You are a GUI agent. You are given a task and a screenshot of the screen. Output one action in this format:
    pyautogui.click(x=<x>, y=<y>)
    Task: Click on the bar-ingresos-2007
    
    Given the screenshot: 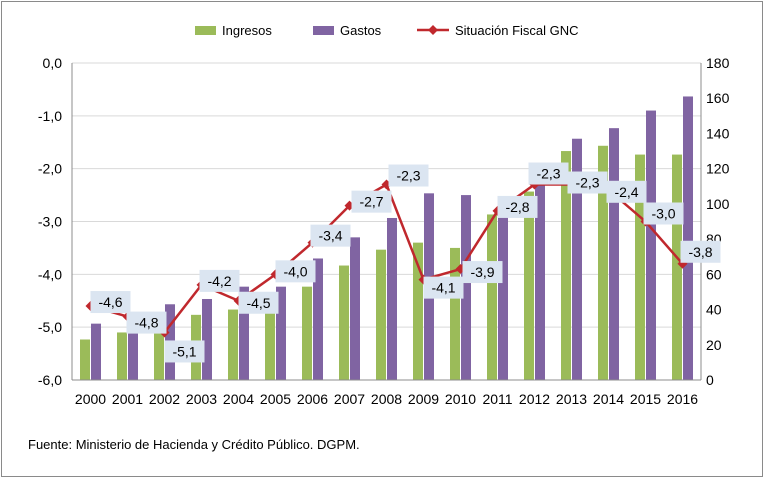 What is the action you would take?
    pyautogui.click(x=344, y=322)
    